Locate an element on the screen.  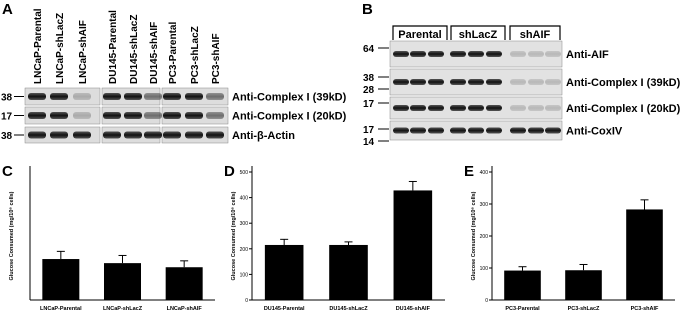
x-tick-label: DU145-Parental is located at coordinates (284, 309).